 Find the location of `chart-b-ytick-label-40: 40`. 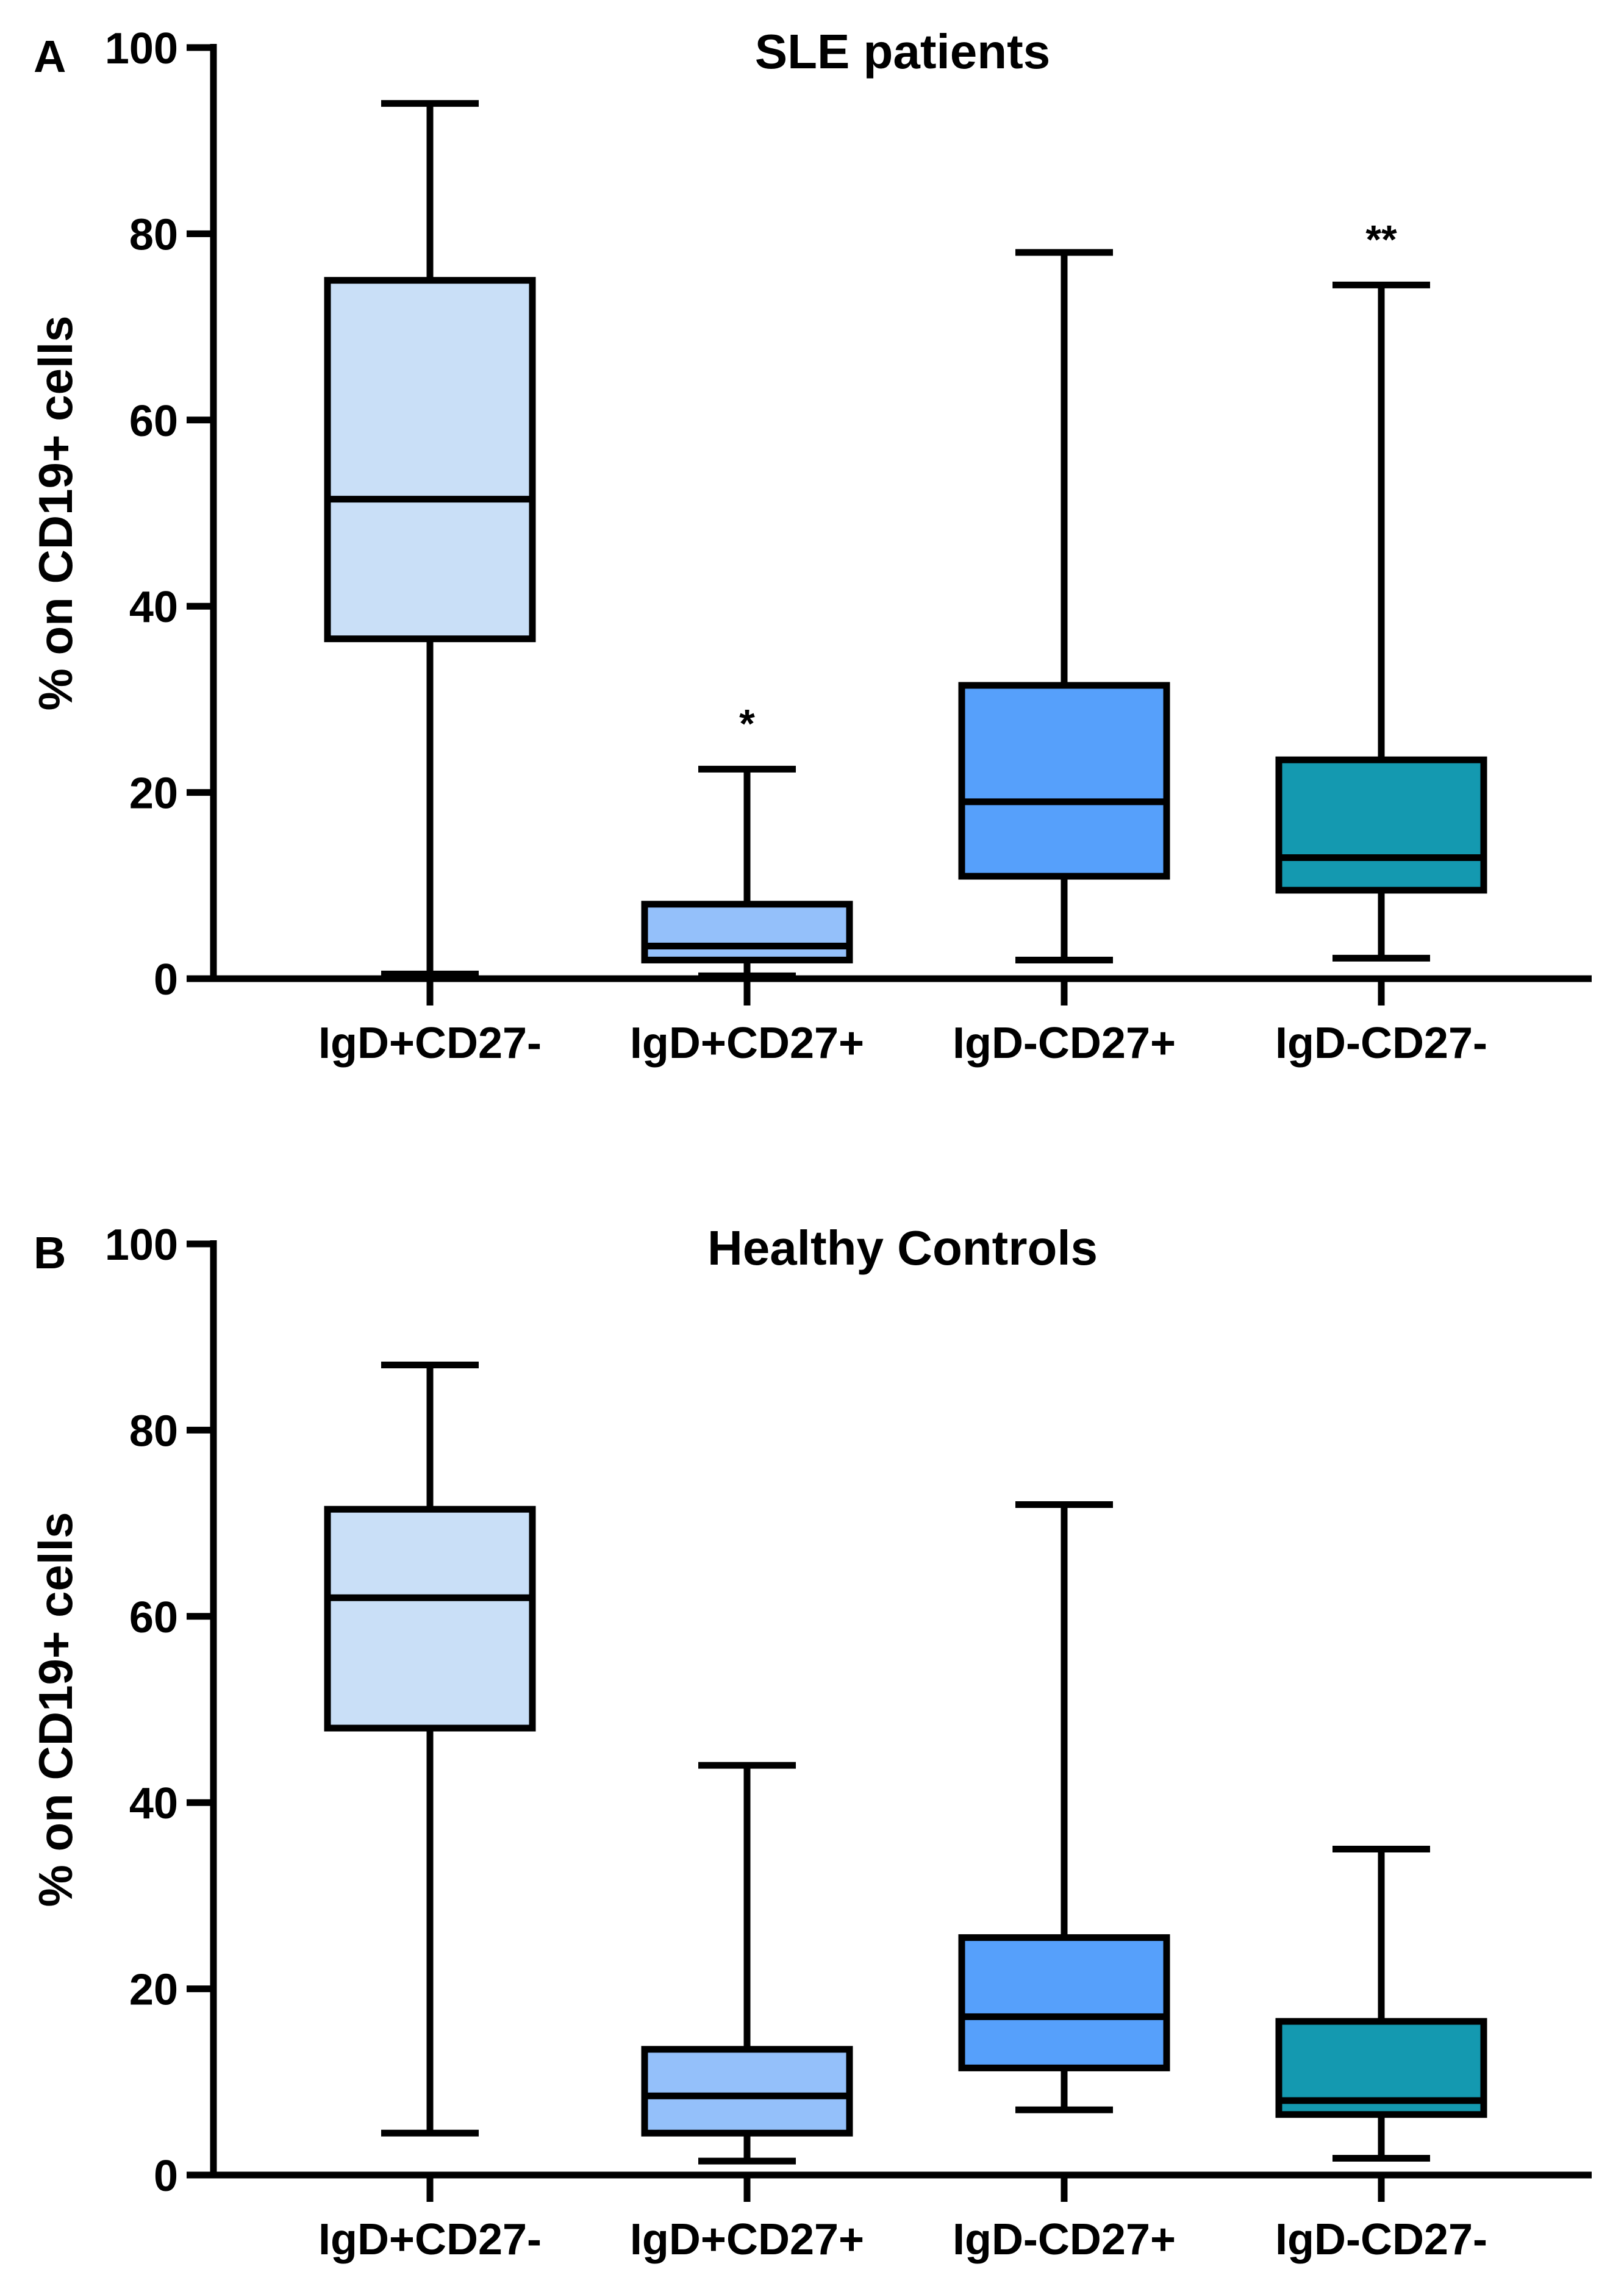

chart-b-ytick-label-40: 40 is located at coordinates (153, 1803).